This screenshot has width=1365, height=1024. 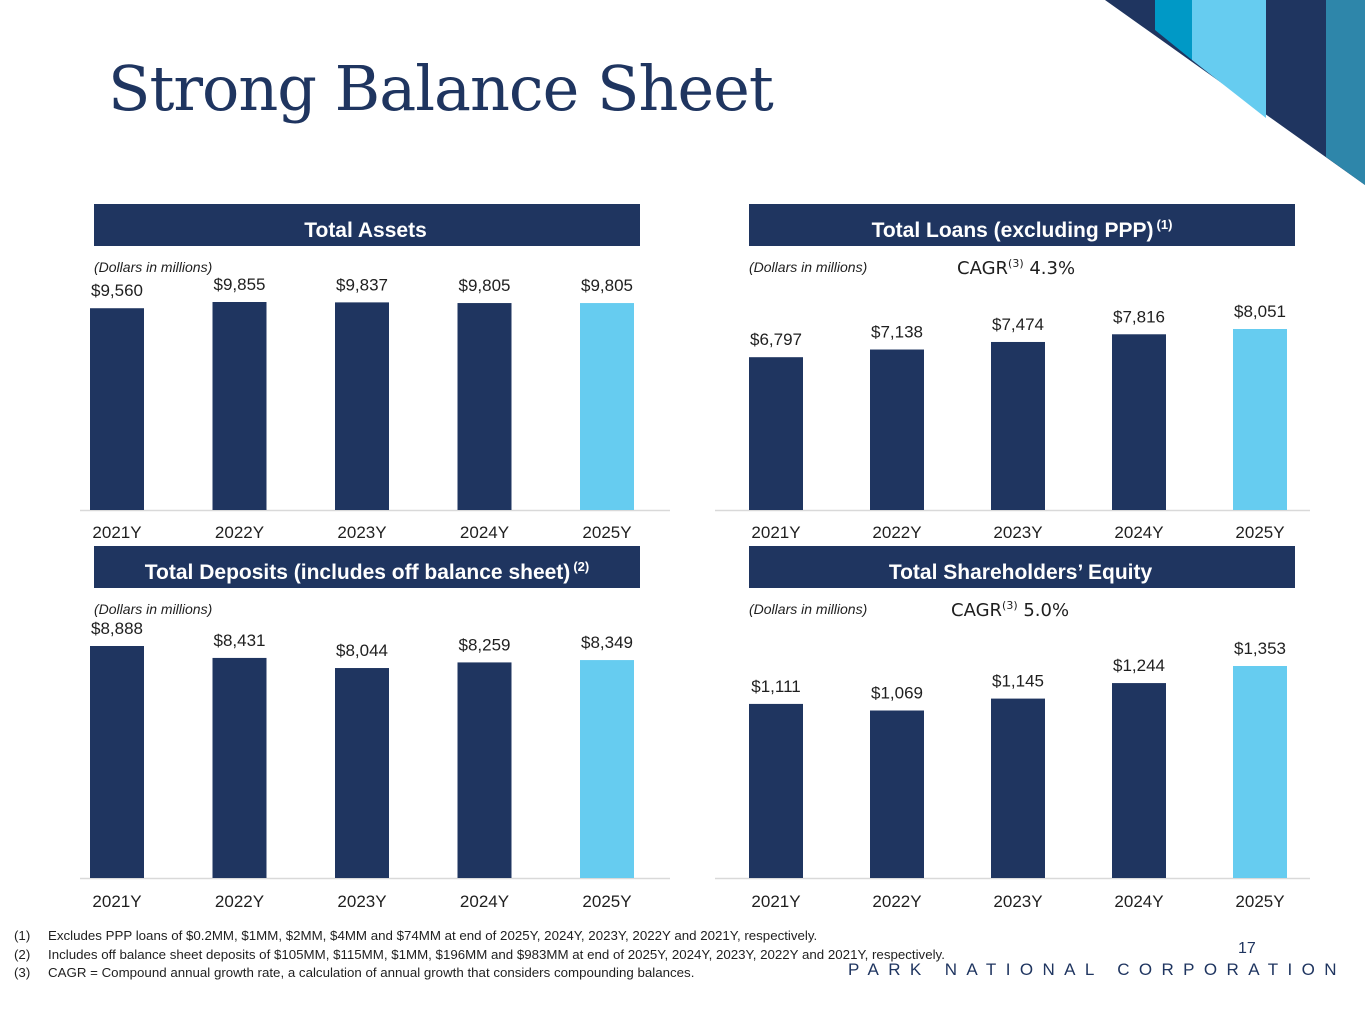 I want to click on corner-mid-blue-band, so click(x=1173, y=30).